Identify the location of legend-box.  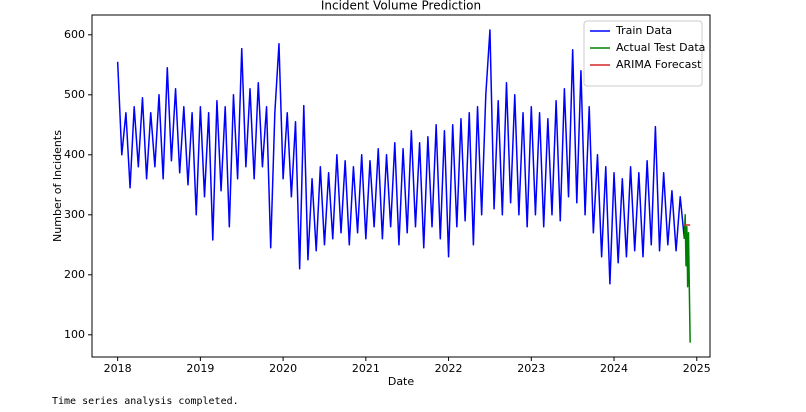
(643, 53).